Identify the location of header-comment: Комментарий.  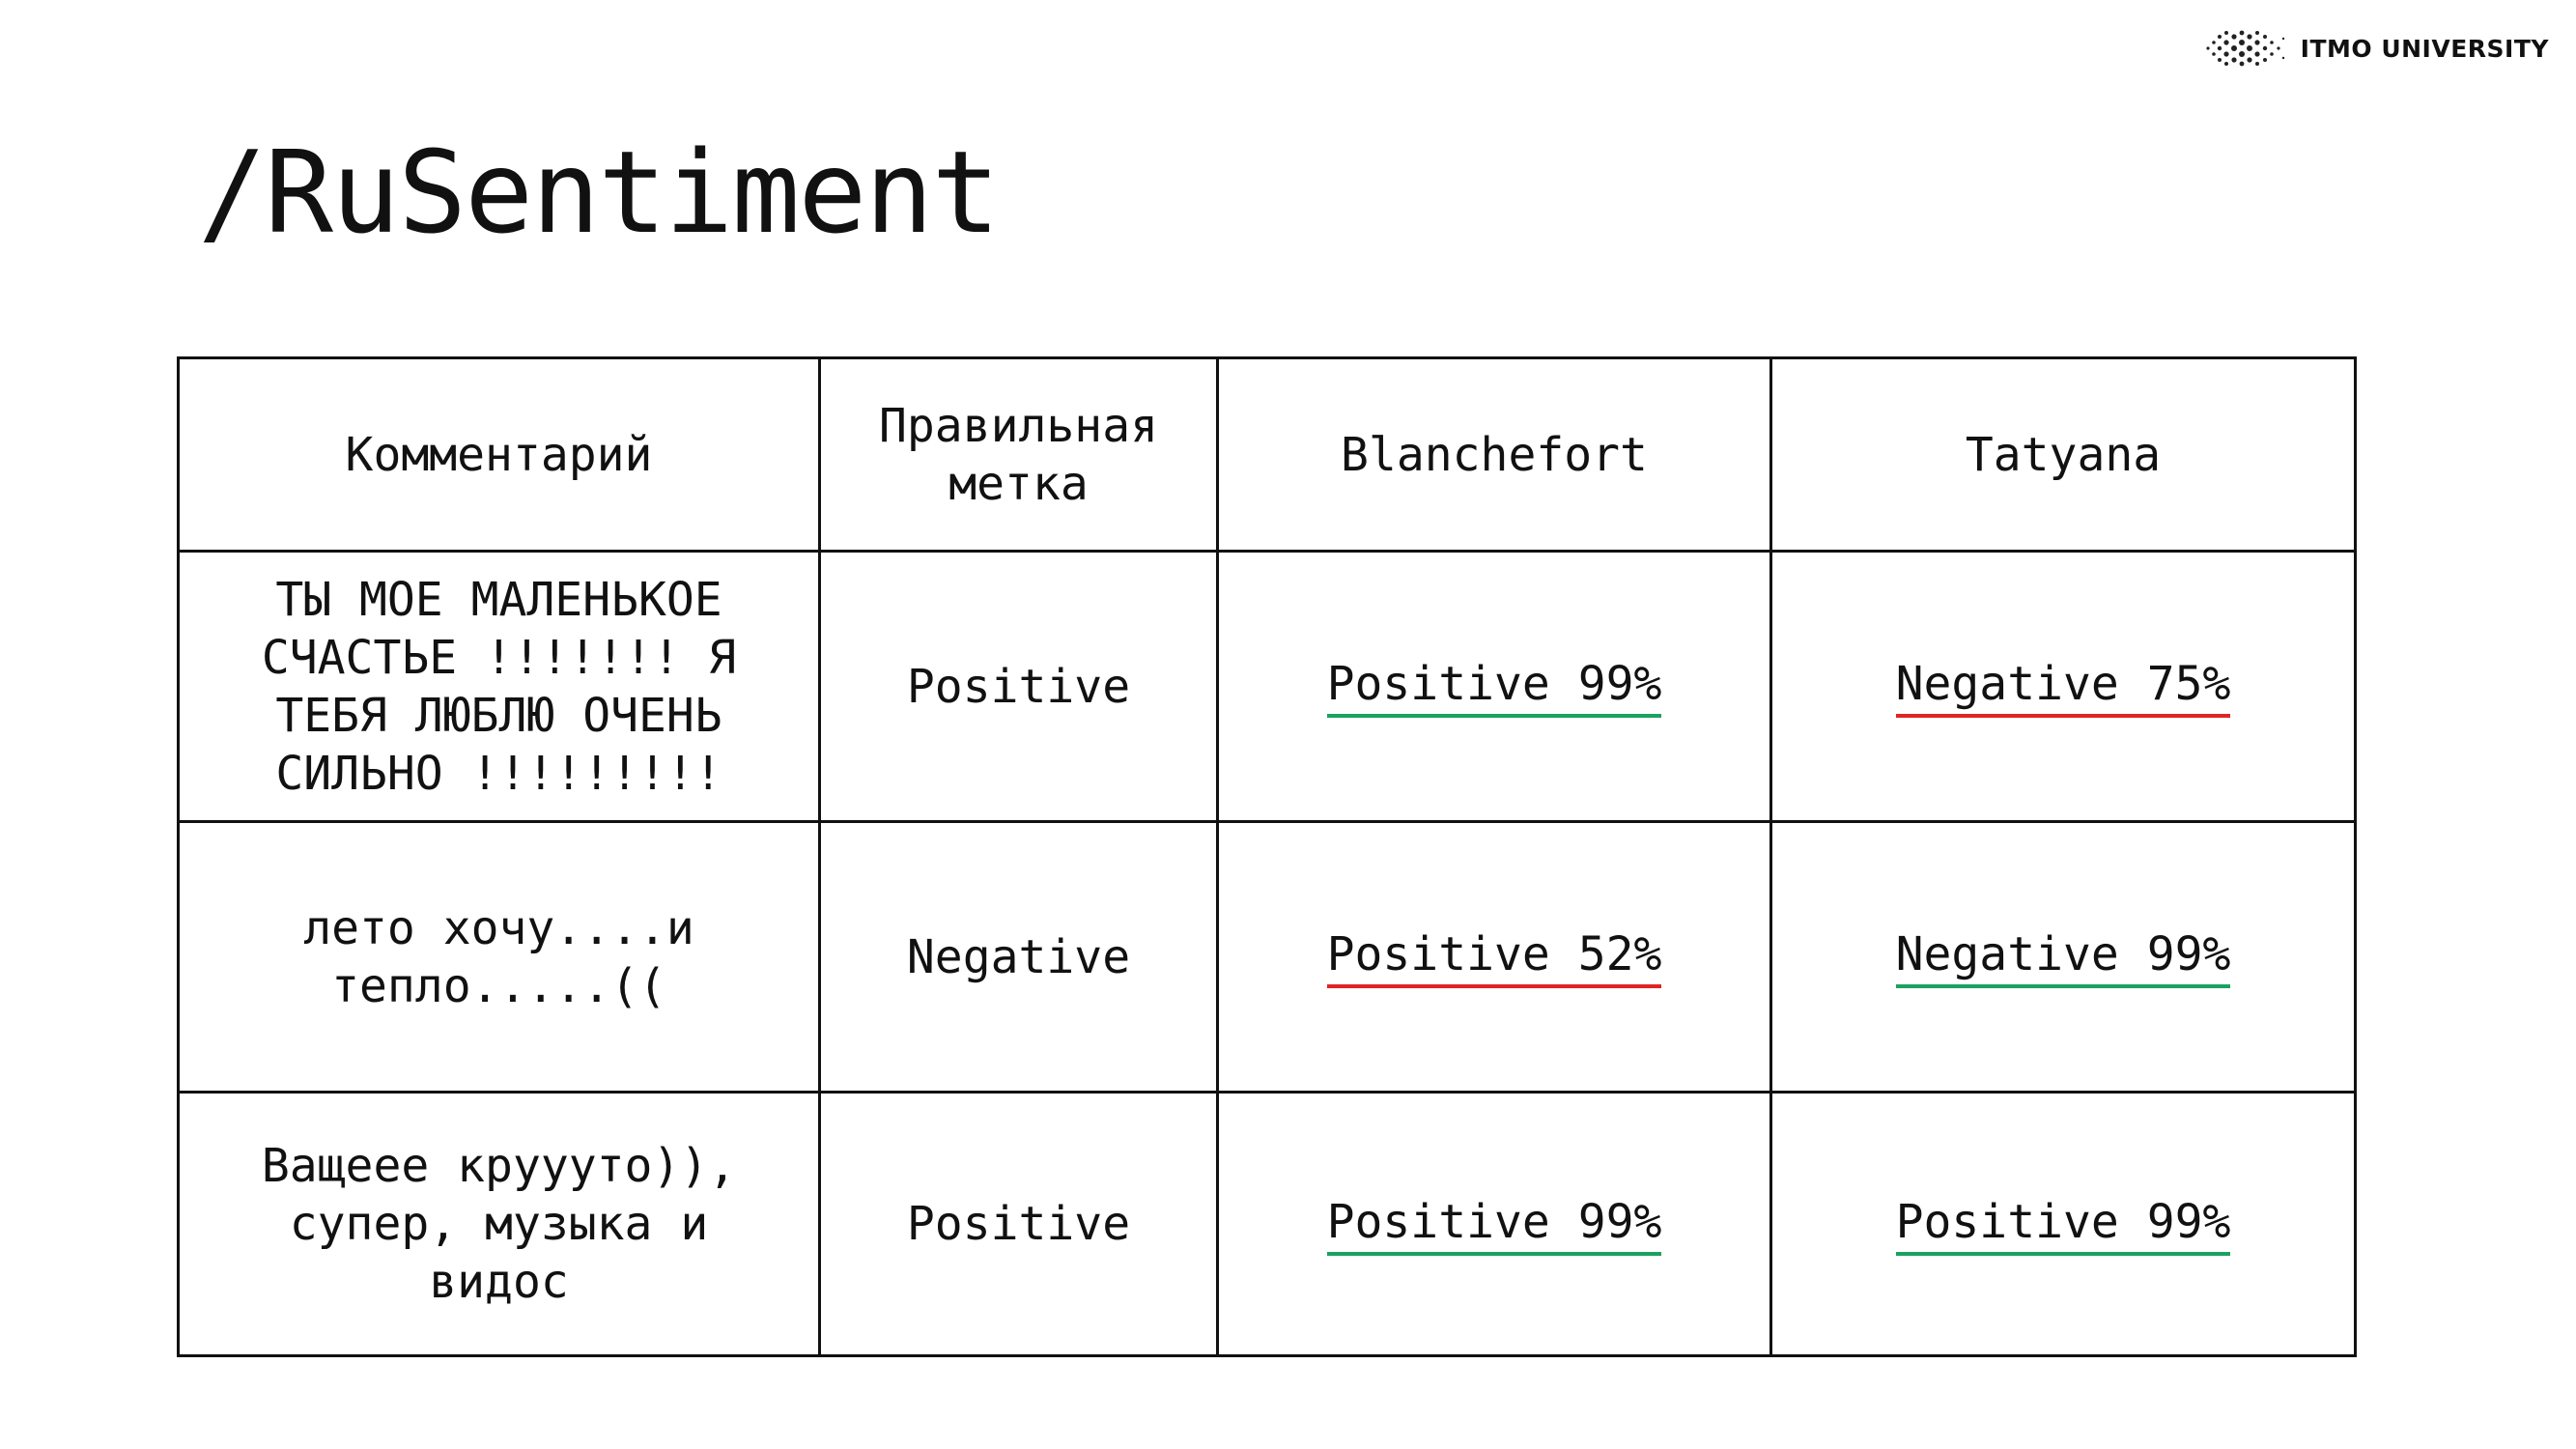
(499, 454).